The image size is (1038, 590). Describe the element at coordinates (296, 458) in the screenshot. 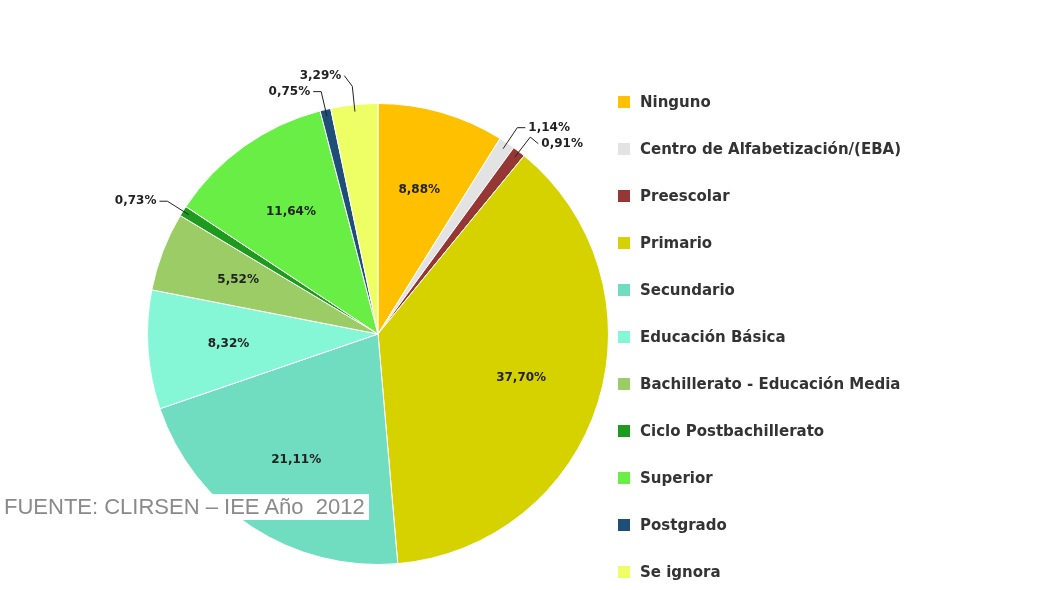

I see `data-label: 21,11%` at that location.